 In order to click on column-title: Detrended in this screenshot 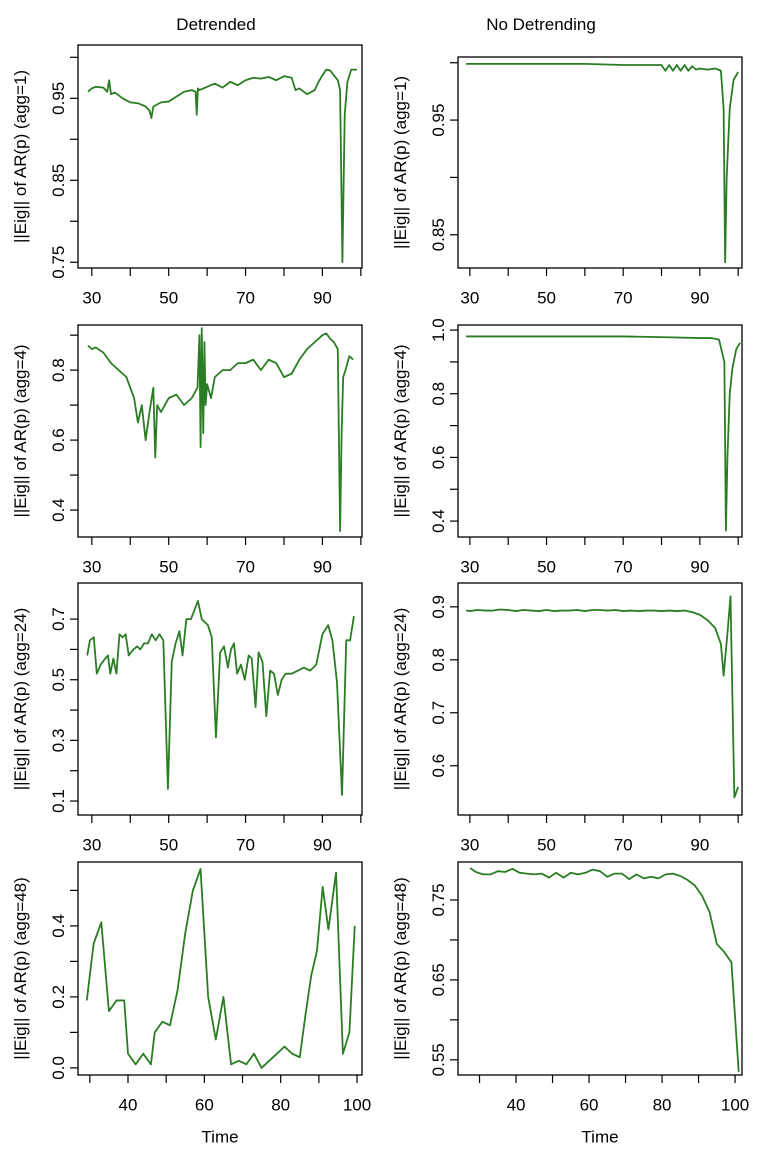, I will do `click(215, 24)`.